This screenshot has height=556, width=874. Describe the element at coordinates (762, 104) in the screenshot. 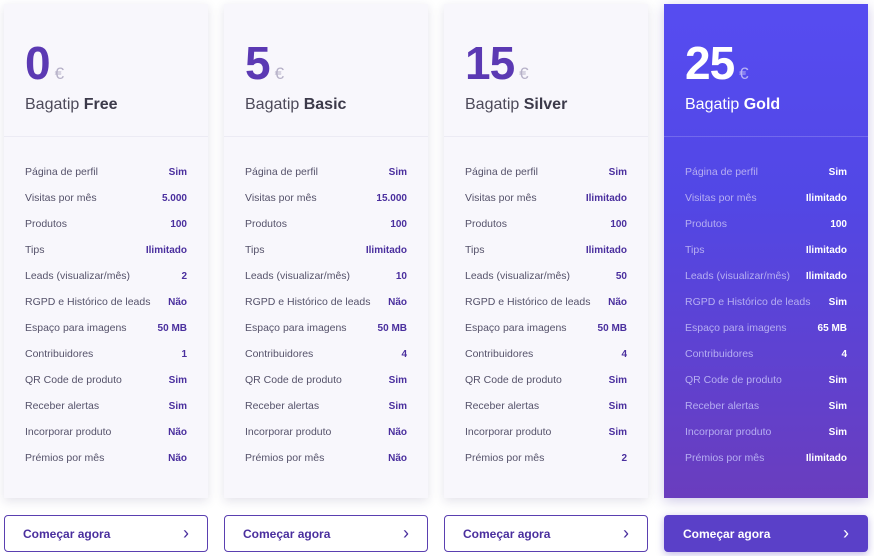

I see `plan-name-tier: Gold` at that location.